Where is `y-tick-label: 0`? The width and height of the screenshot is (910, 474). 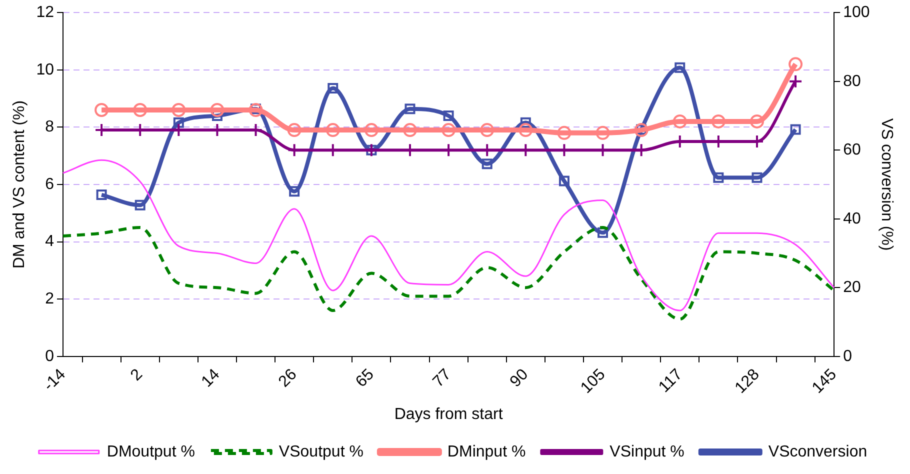 y-tick-label: 0 is located at coordinates (49, 356).